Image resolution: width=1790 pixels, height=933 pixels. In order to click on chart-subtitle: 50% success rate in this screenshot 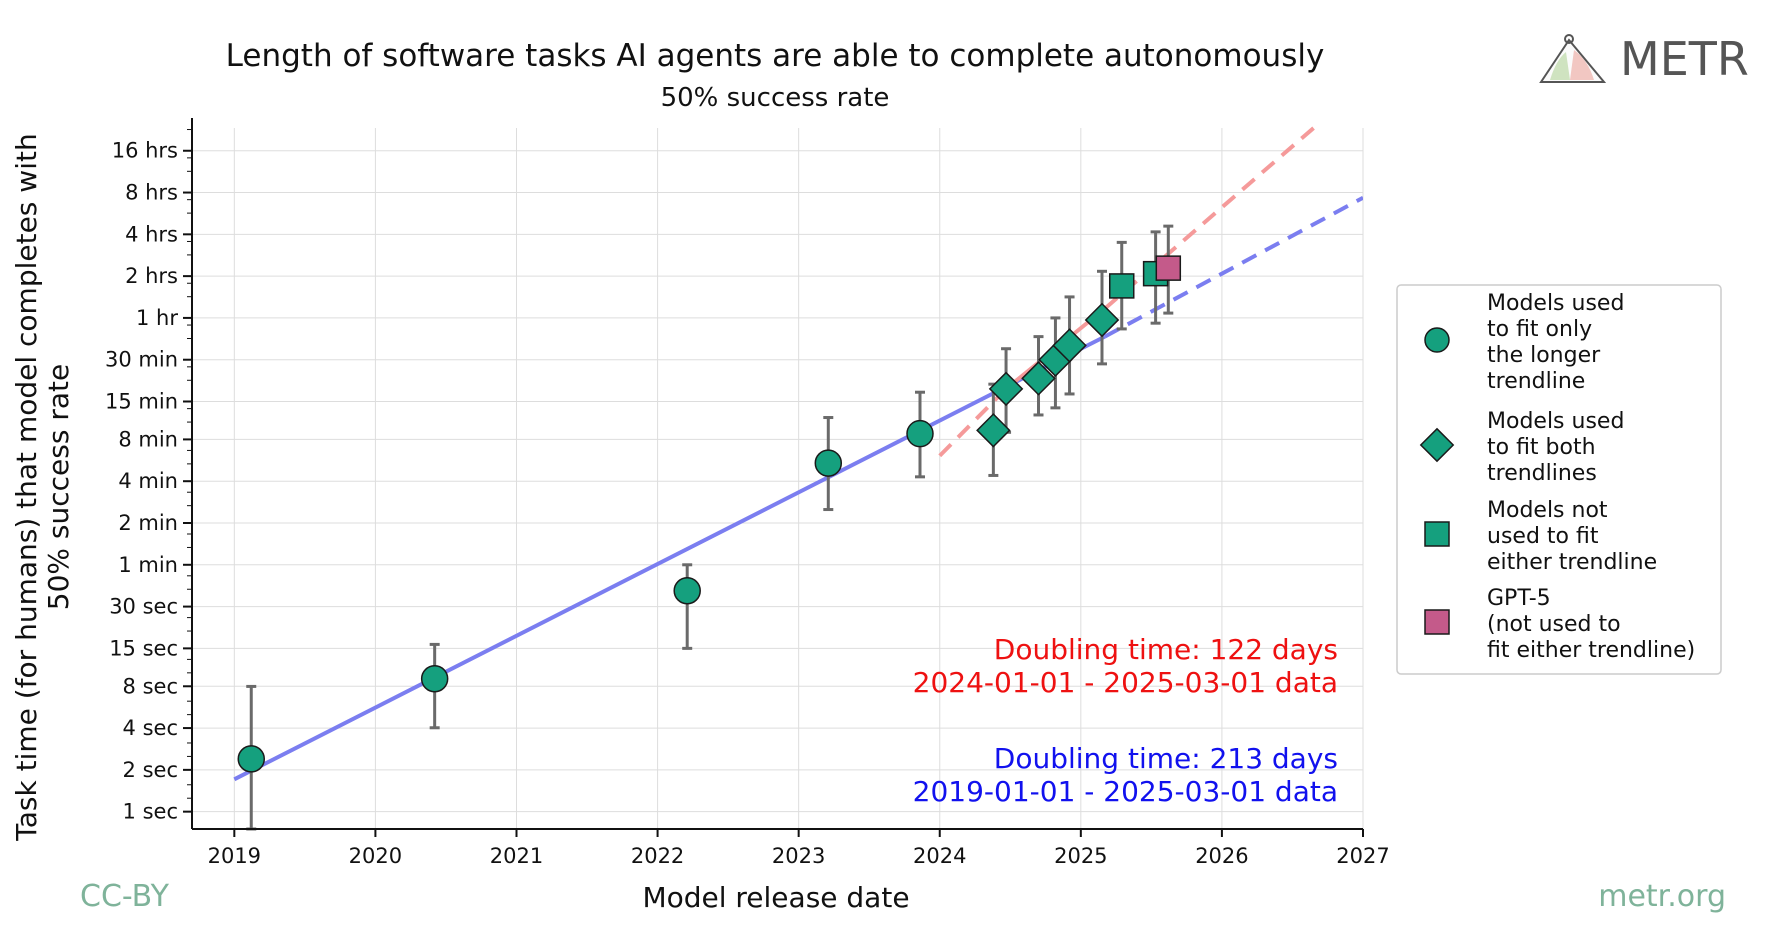, I will do `click(775, 98)`.